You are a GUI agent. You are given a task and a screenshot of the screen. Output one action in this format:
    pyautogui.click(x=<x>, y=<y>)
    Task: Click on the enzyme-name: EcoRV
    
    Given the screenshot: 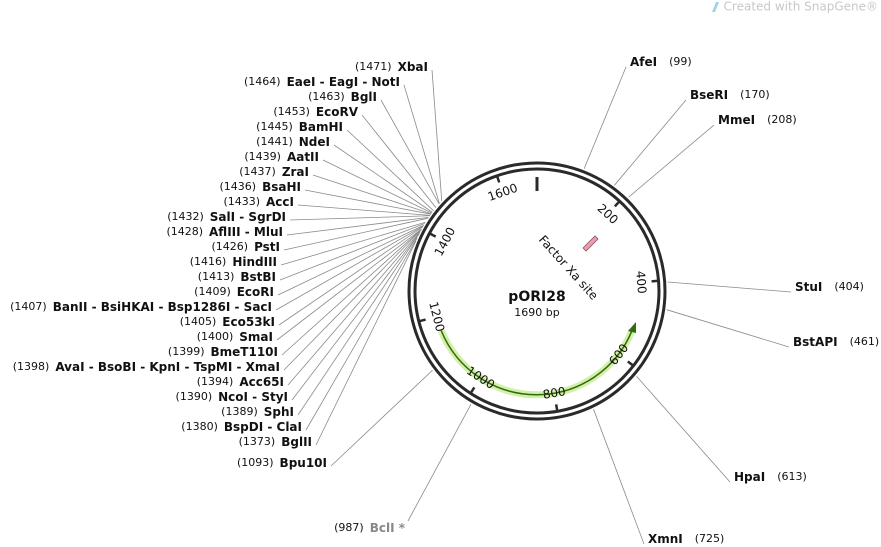 What is the action you would take?
    pyautogui.click(x=337, y=112)
    